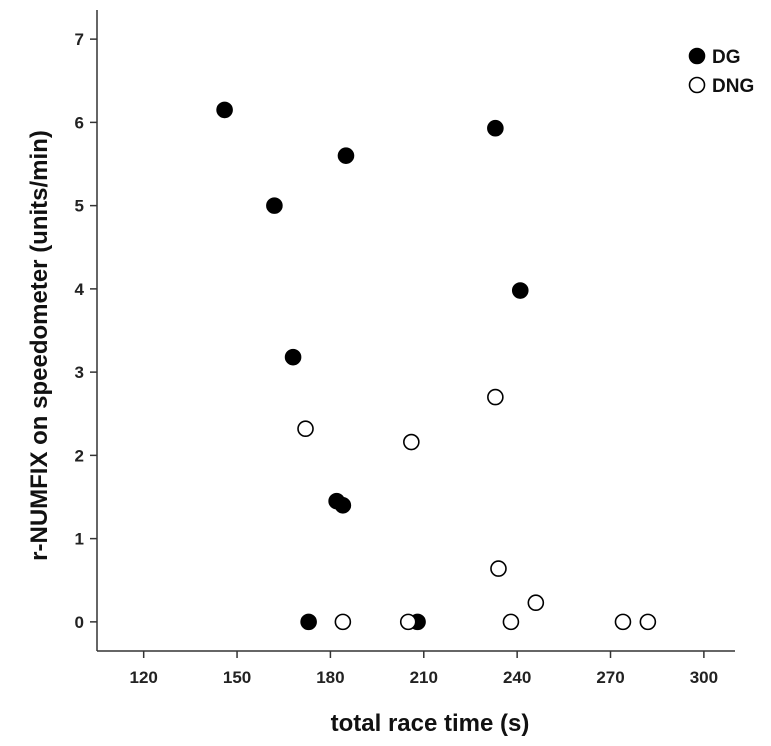  Describe the element at coordinates (704, 677) in the screenshot. I see `x-tick-label: 300` at that location.